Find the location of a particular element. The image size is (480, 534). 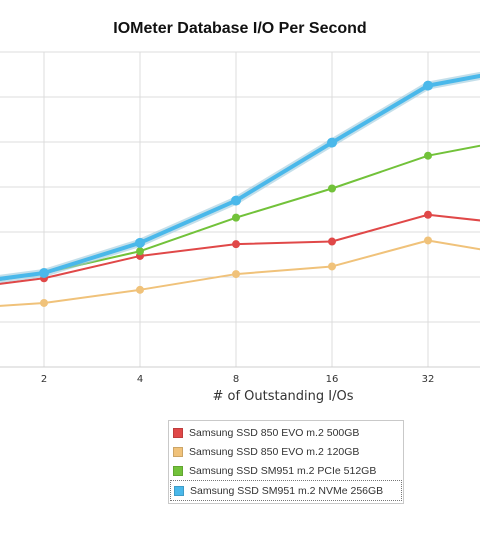

legend-label: Samsung SSD 850 EVO m.2 120GB is located at coordinates (274, 451).